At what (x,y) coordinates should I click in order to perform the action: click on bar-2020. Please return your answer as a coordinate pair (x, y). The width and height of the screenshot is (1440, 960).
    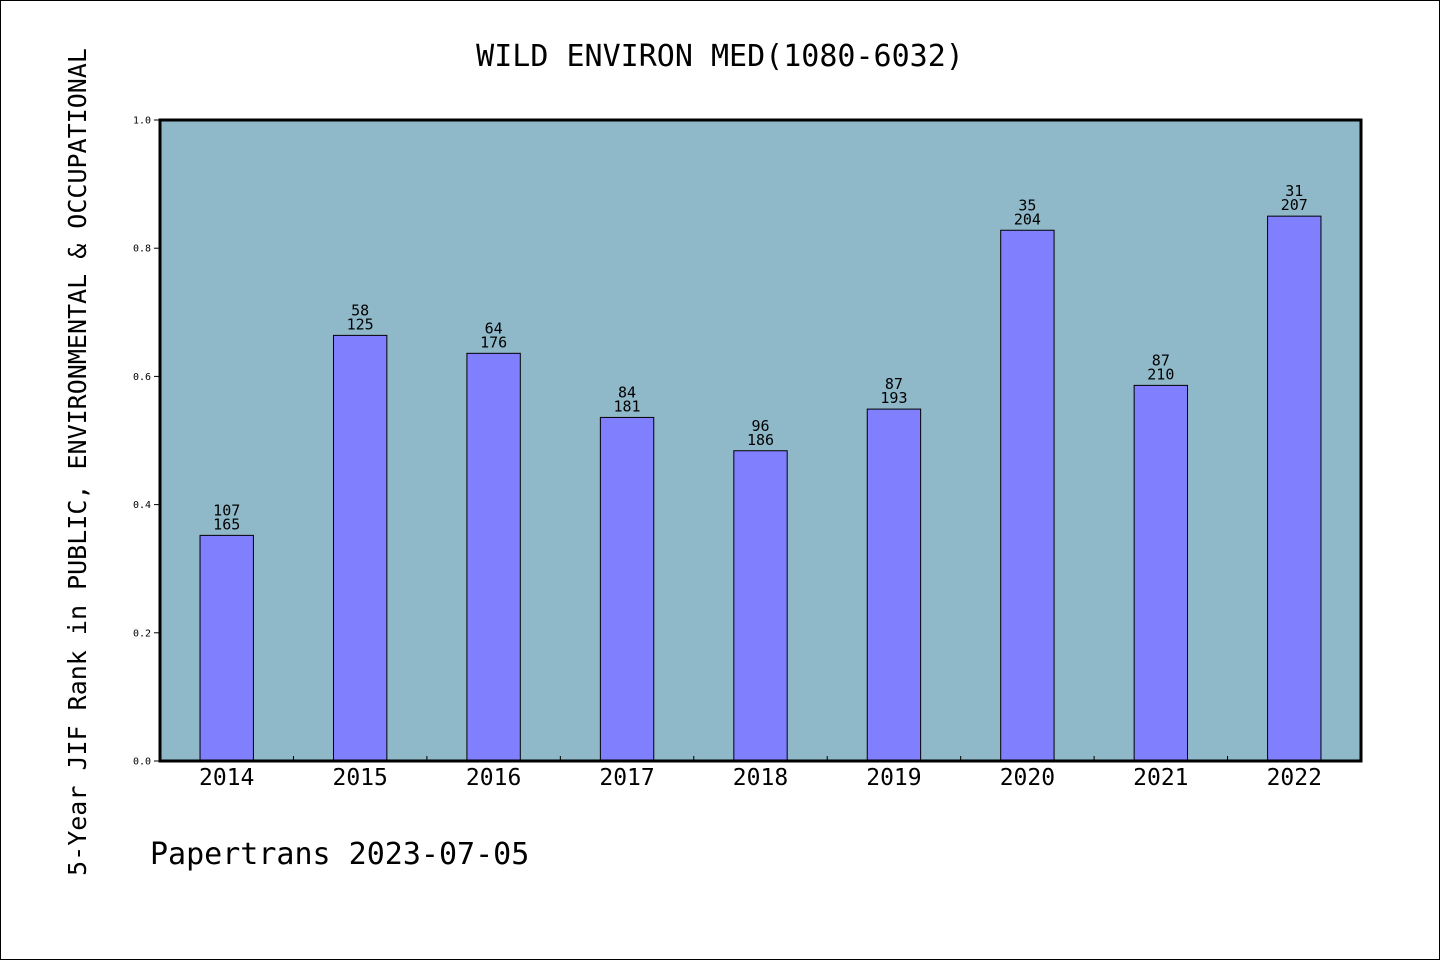
    Looking at the image, I should click on (1027, 495).